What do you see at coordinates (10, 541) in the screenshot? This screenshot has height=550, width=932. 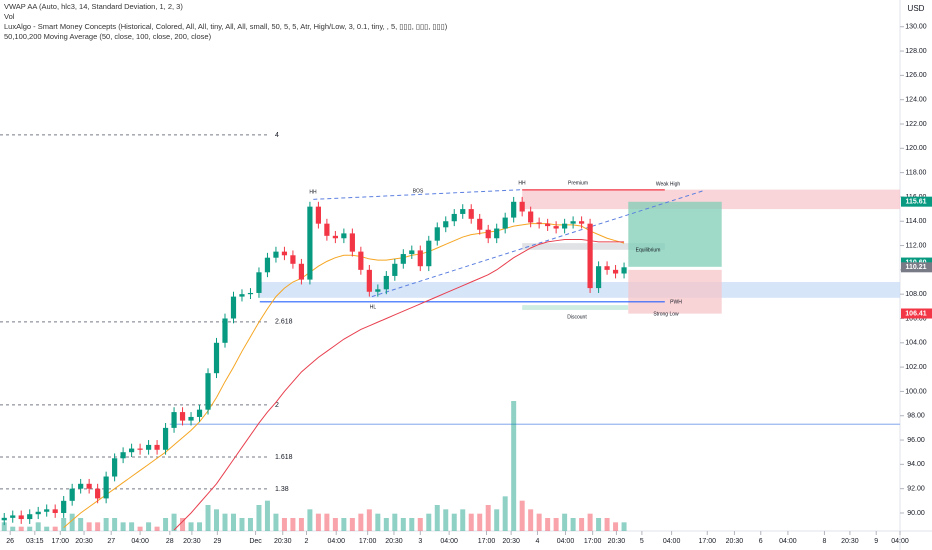 I see `x-tick-label: 26` at bounding box center [10, 541].